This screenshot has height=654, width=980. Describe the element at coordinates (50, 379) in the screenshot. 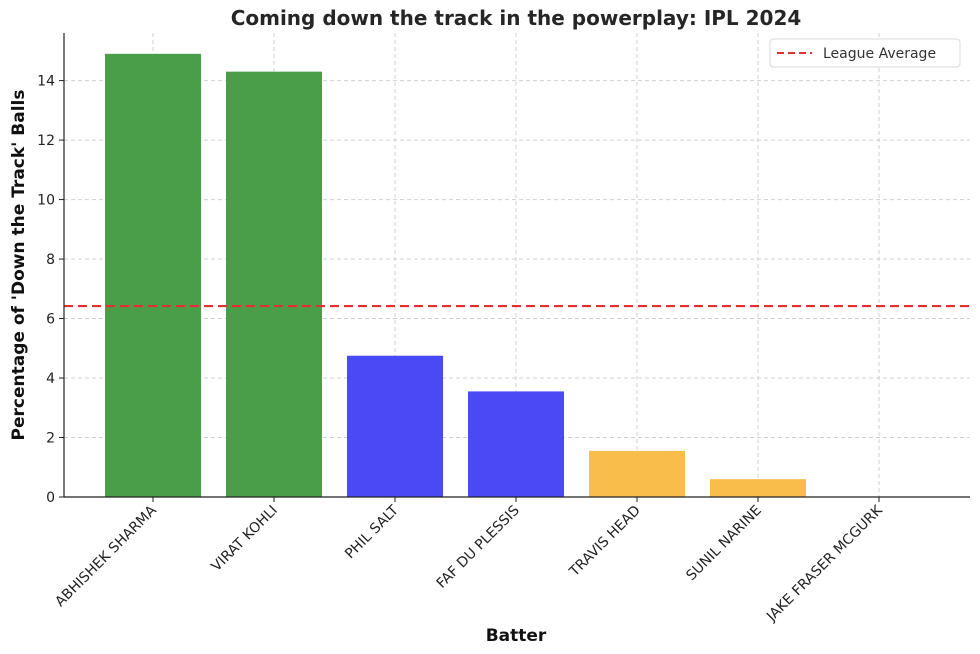

I see `y-tick-label: 4` at that location.